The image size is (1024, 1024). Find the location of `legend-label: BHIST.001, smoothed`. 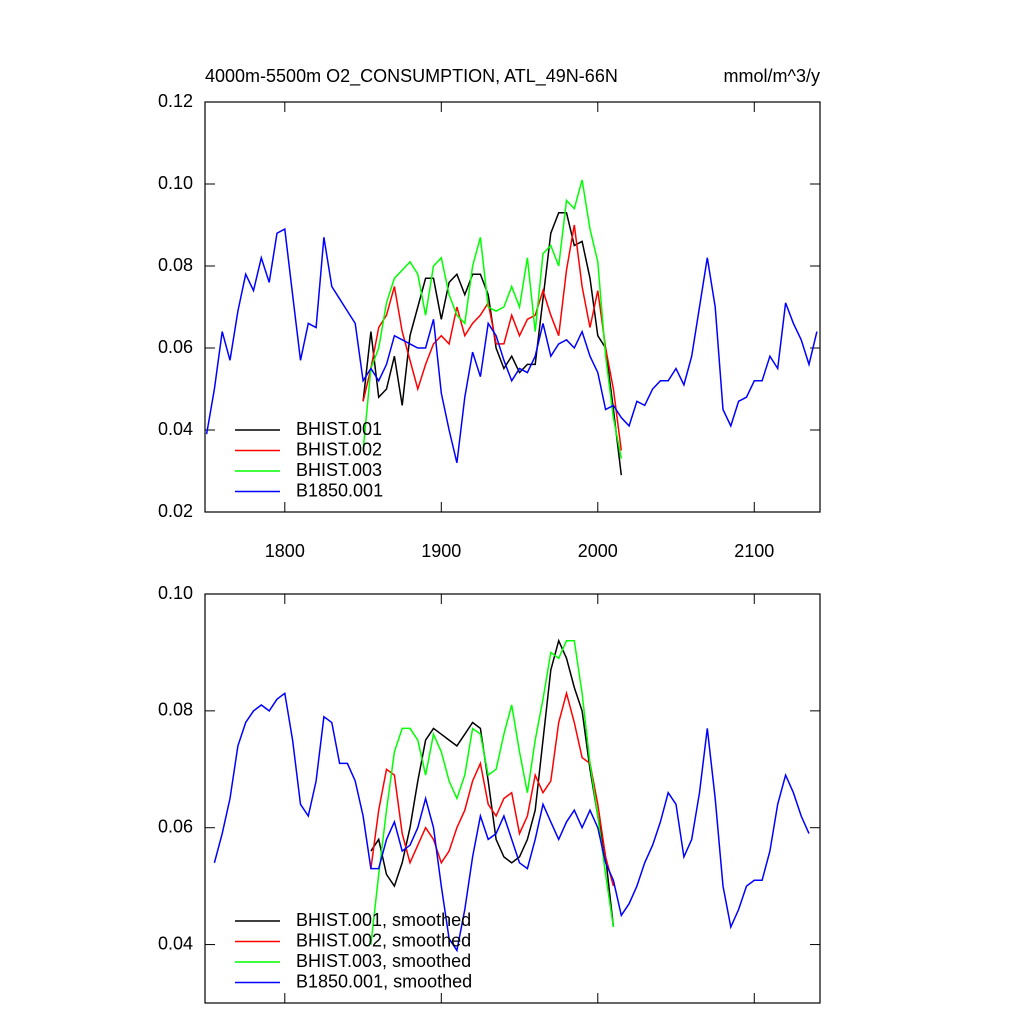

legend-label: BHIST.001, smoothed is located at coordinates (383, 920).